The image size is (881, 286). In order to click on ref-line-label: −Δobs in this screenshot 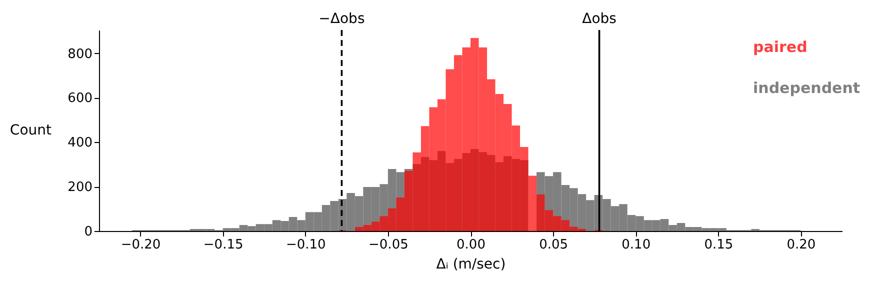, I will do `click(341, 19)`.